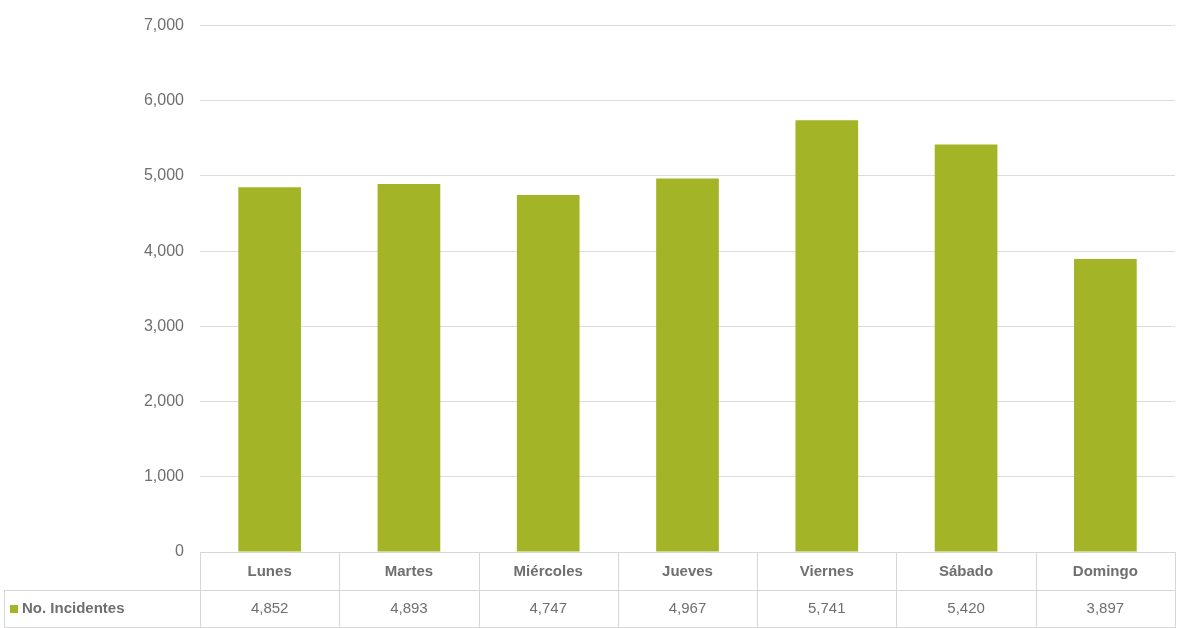 The image size is (1189, 628). Describe the element at coordinates (827, 608) in the screenshot. I see `data-label: 5,741` at that location.